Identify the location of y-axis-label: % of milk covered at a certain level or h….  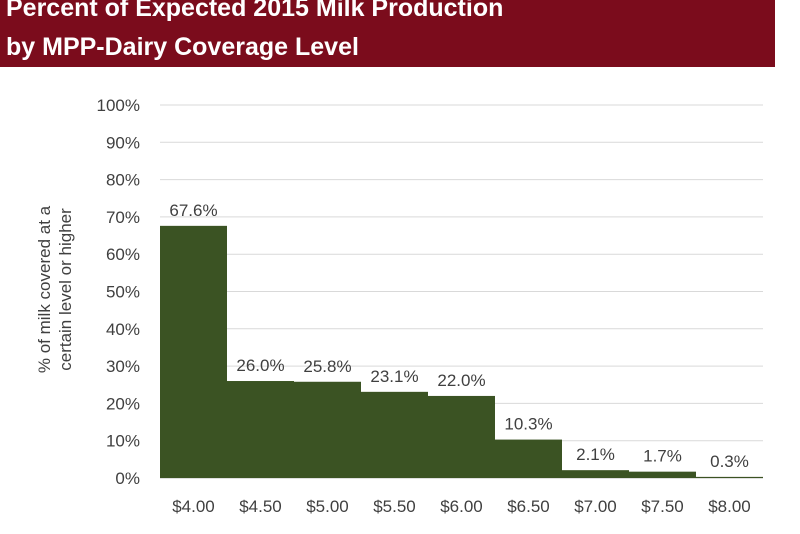
(55, 289).